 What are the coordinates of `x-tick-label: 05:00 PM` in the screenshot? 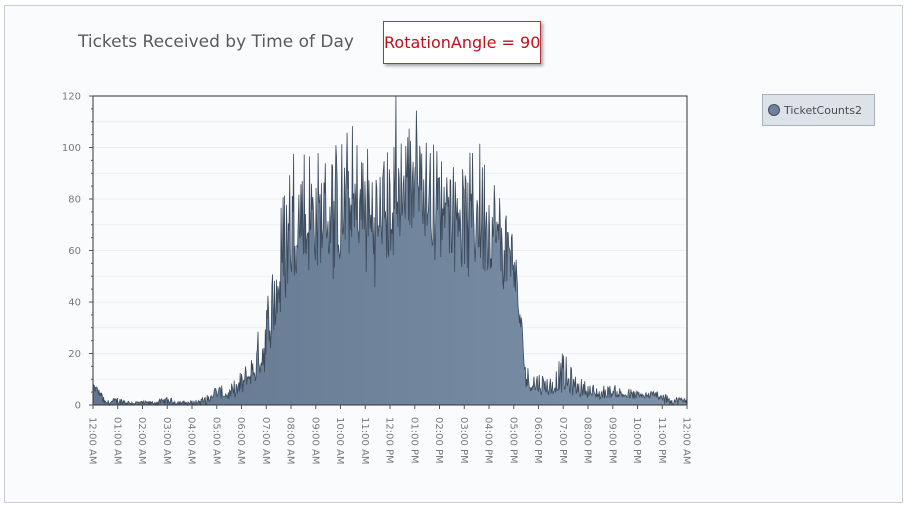 It's located at (512, 440).